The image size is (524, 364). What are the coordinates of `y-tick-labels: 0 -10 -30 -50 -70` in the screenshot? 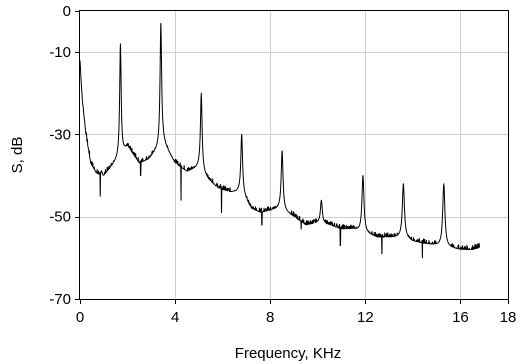 It's located at (60, 155).